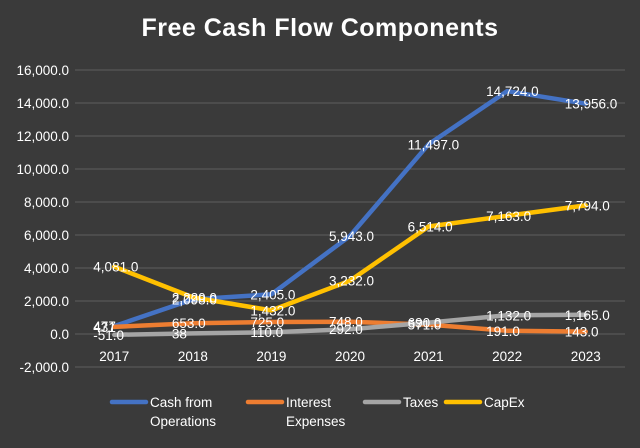 This screenshot has width=640, height=448. What do you see at coordinates (114, 356) in the screenshot?
I see `x-tick-label: 2017` at bounding box center [114, 356].